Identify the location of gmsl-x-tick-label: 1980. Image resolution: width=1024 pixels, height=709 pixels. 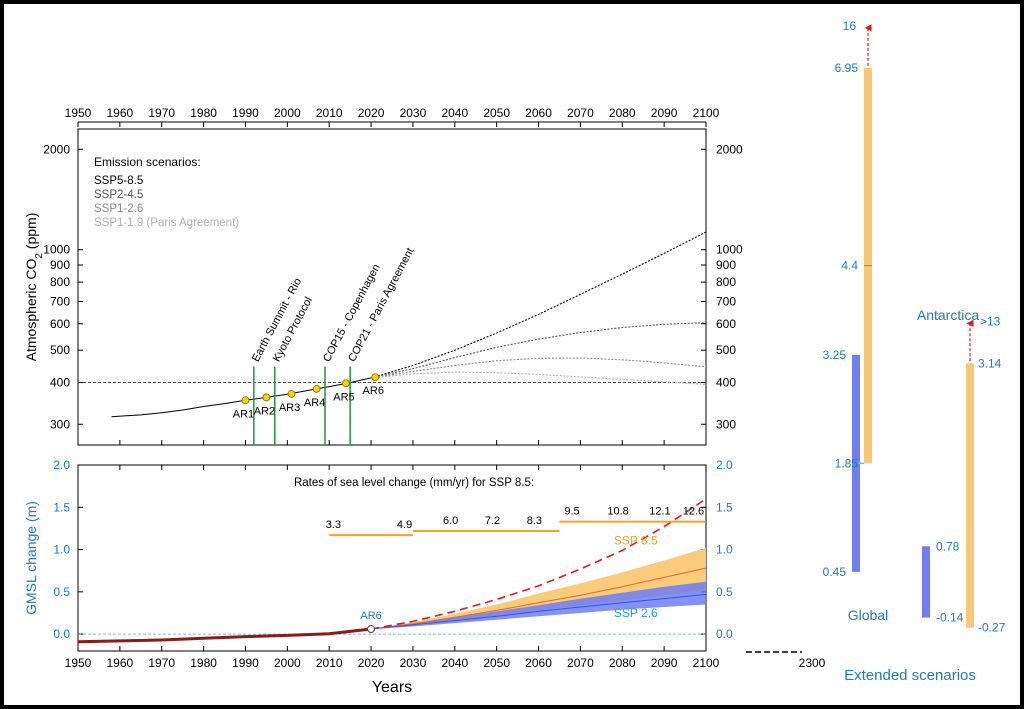
(203, 663).